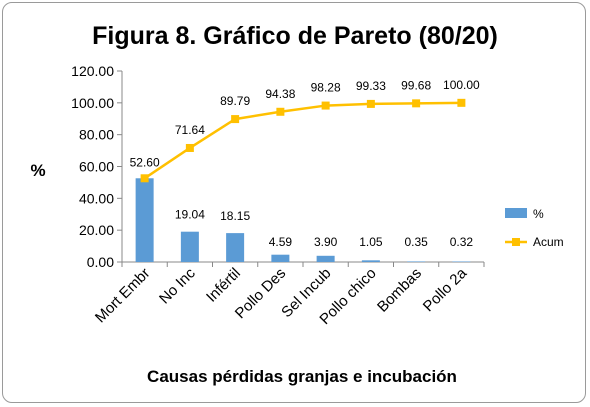  I want to click on legend-marker-acum, so click(516, 242).